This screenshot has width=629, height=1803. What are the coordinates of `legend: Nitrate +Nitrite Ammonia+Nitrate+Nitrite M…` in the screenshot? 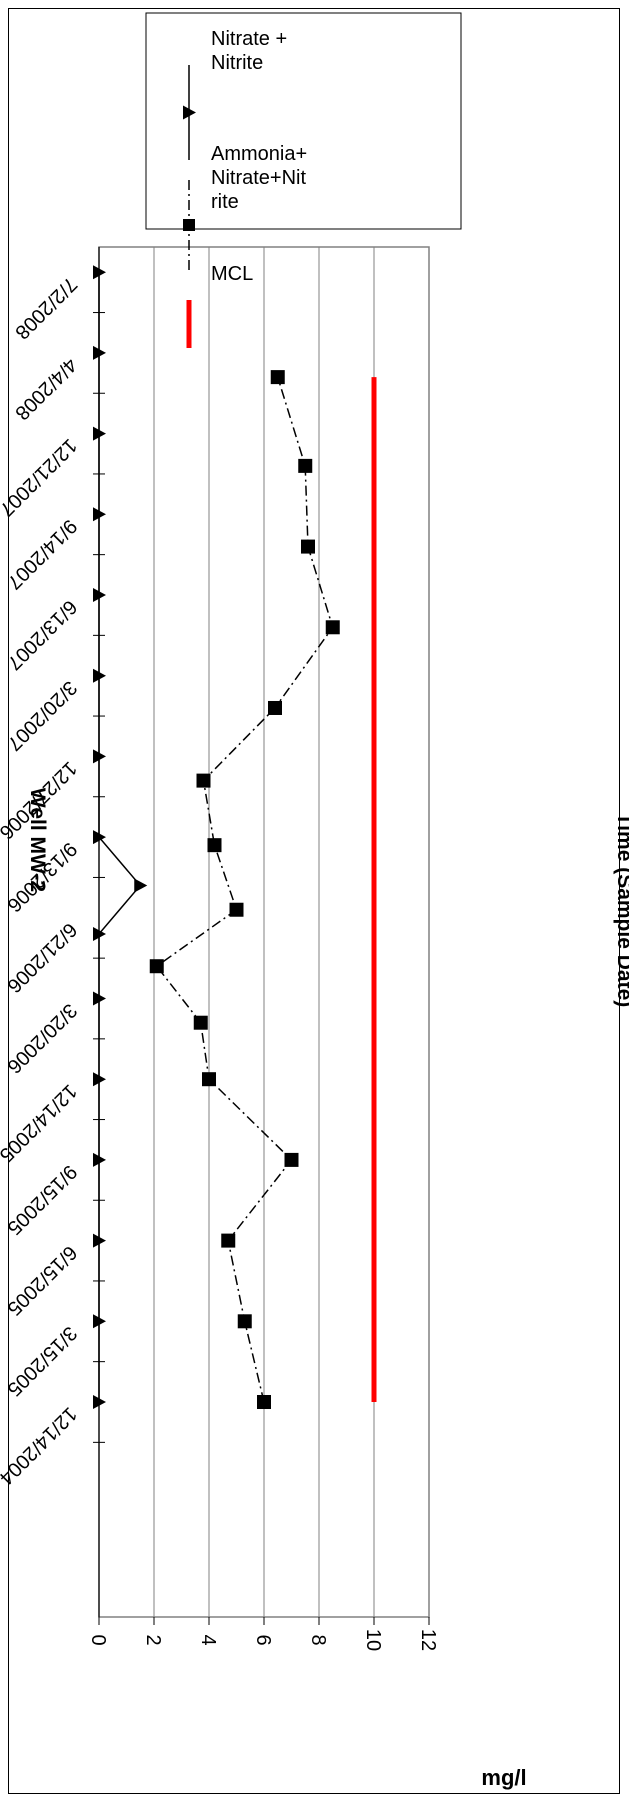 It's located at (245, 188).